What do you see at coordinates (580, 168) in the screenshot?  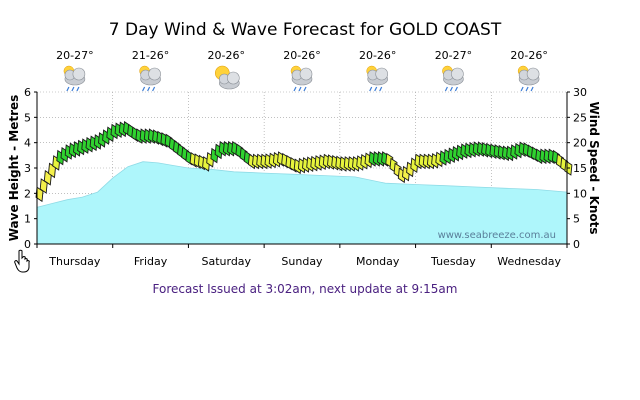 I see `y2-tick-label: 15` at bounding box center [580, 168].